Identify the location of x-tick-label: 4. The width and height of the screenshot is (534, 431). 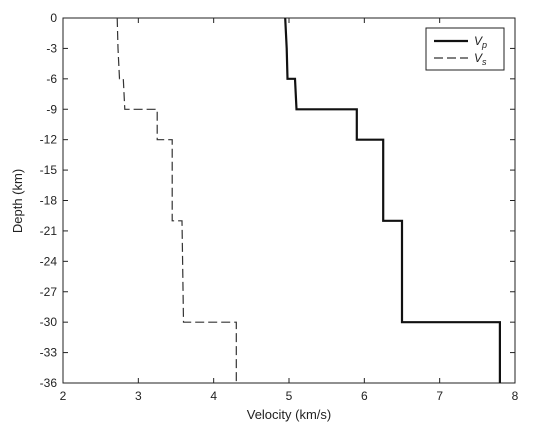
(213, 396).